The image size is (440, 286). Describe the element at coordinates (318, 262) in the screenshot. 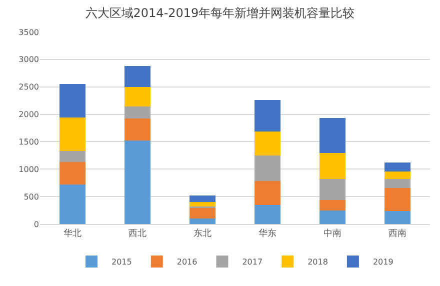

I see `legend-label: 2018` at that location.